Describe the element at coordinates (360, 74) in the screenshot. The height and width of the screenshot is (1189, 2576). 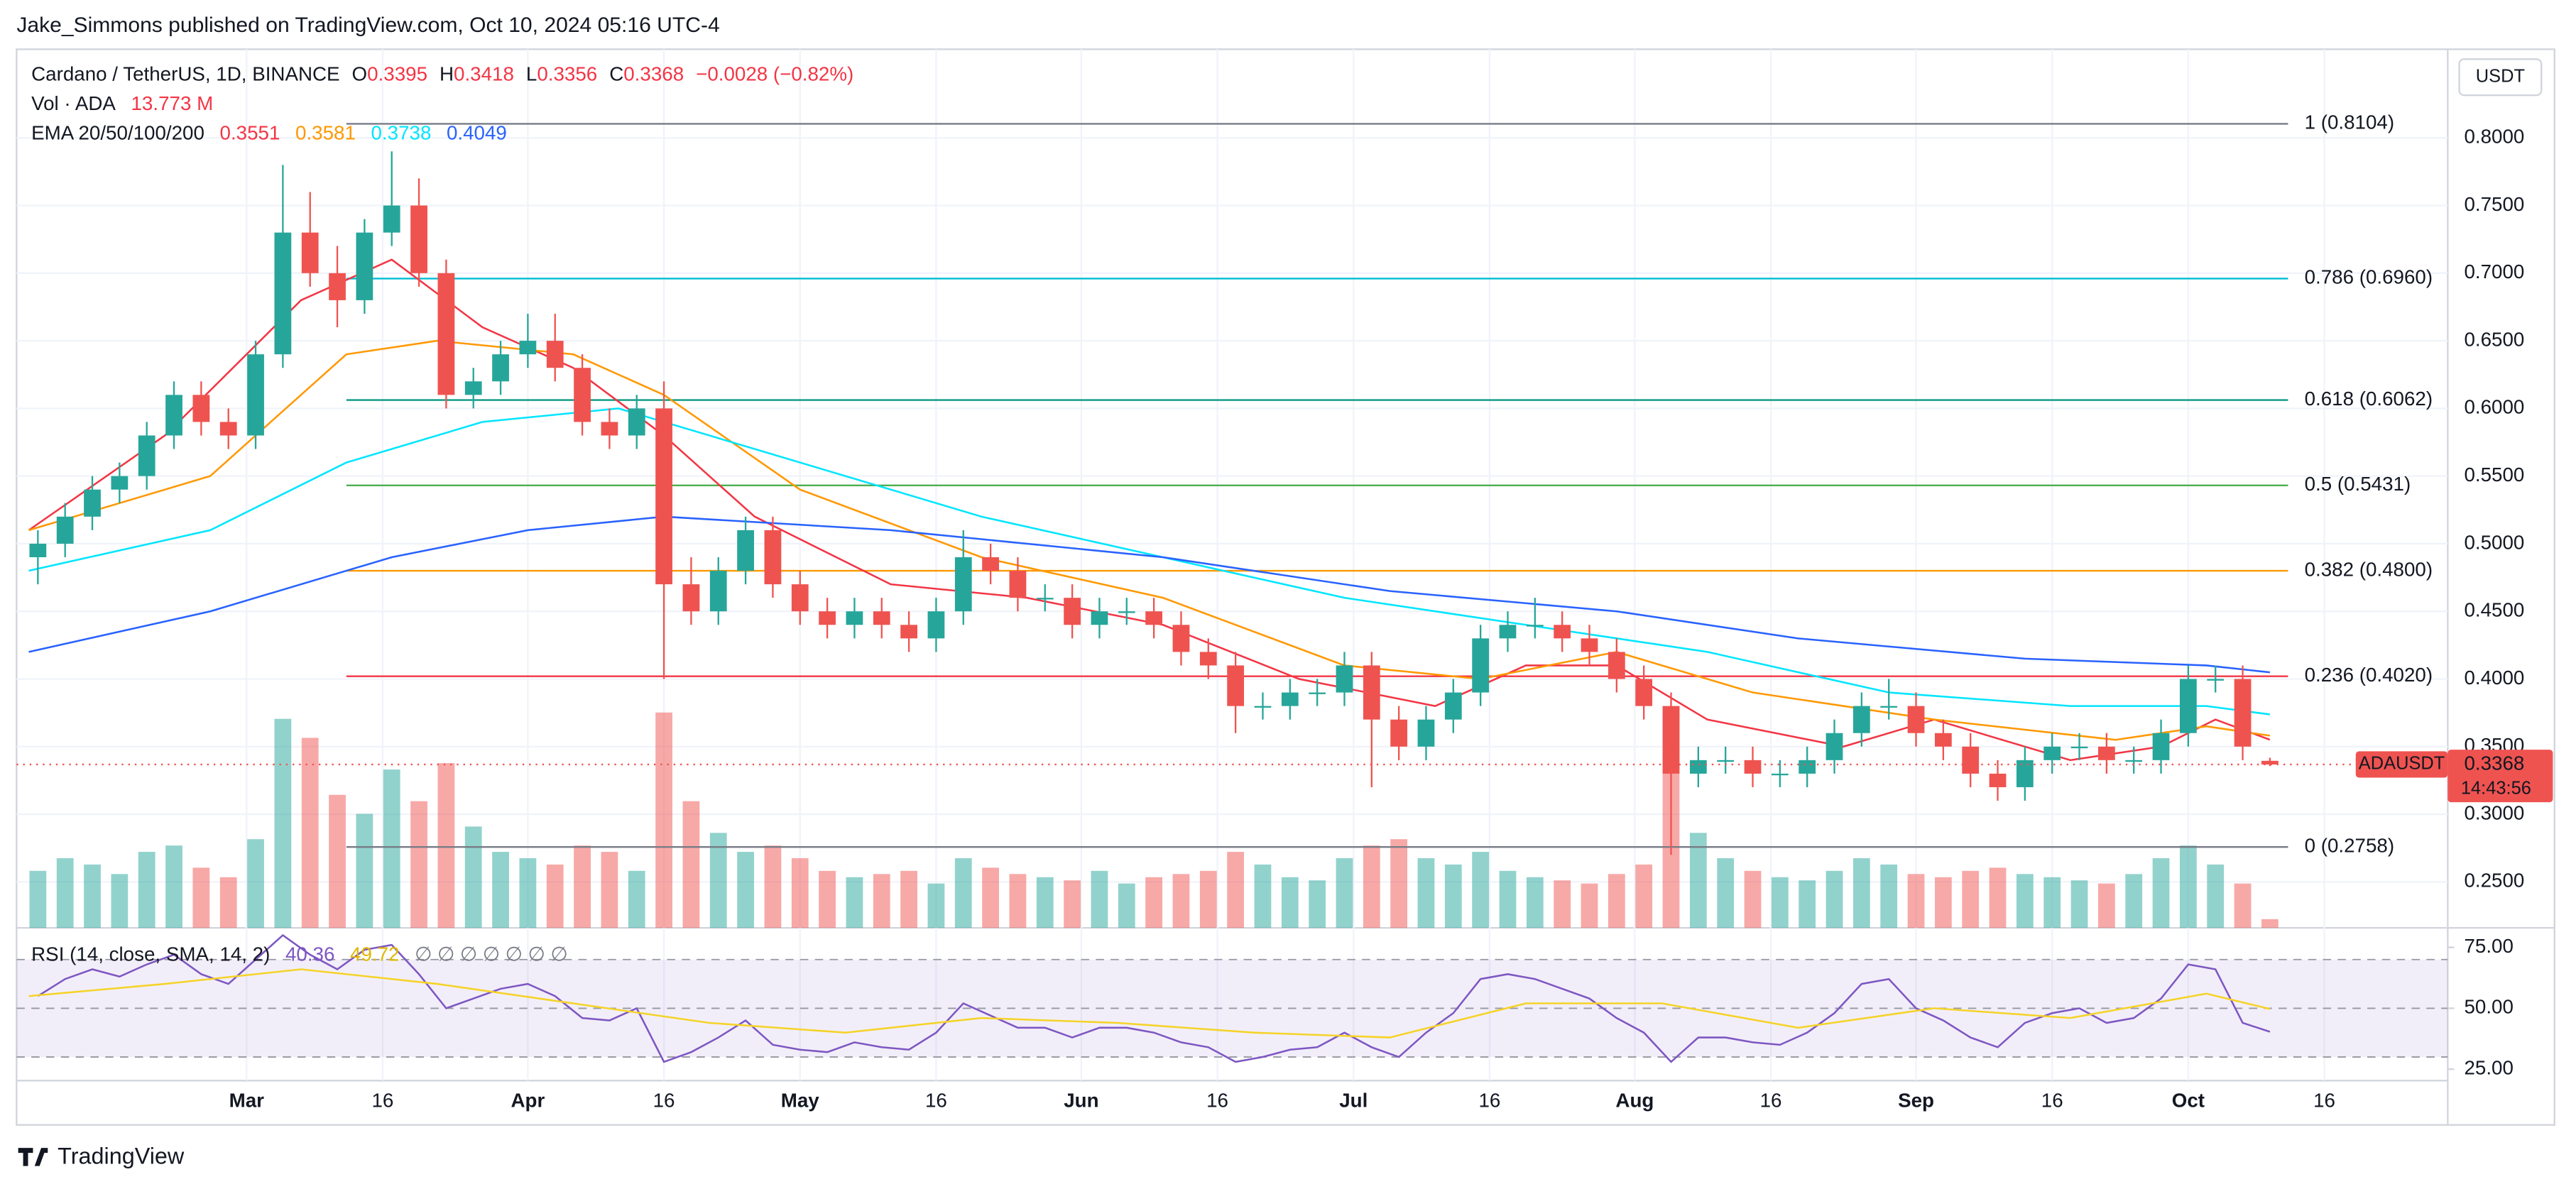
I see `legend-letter: O` at that location.